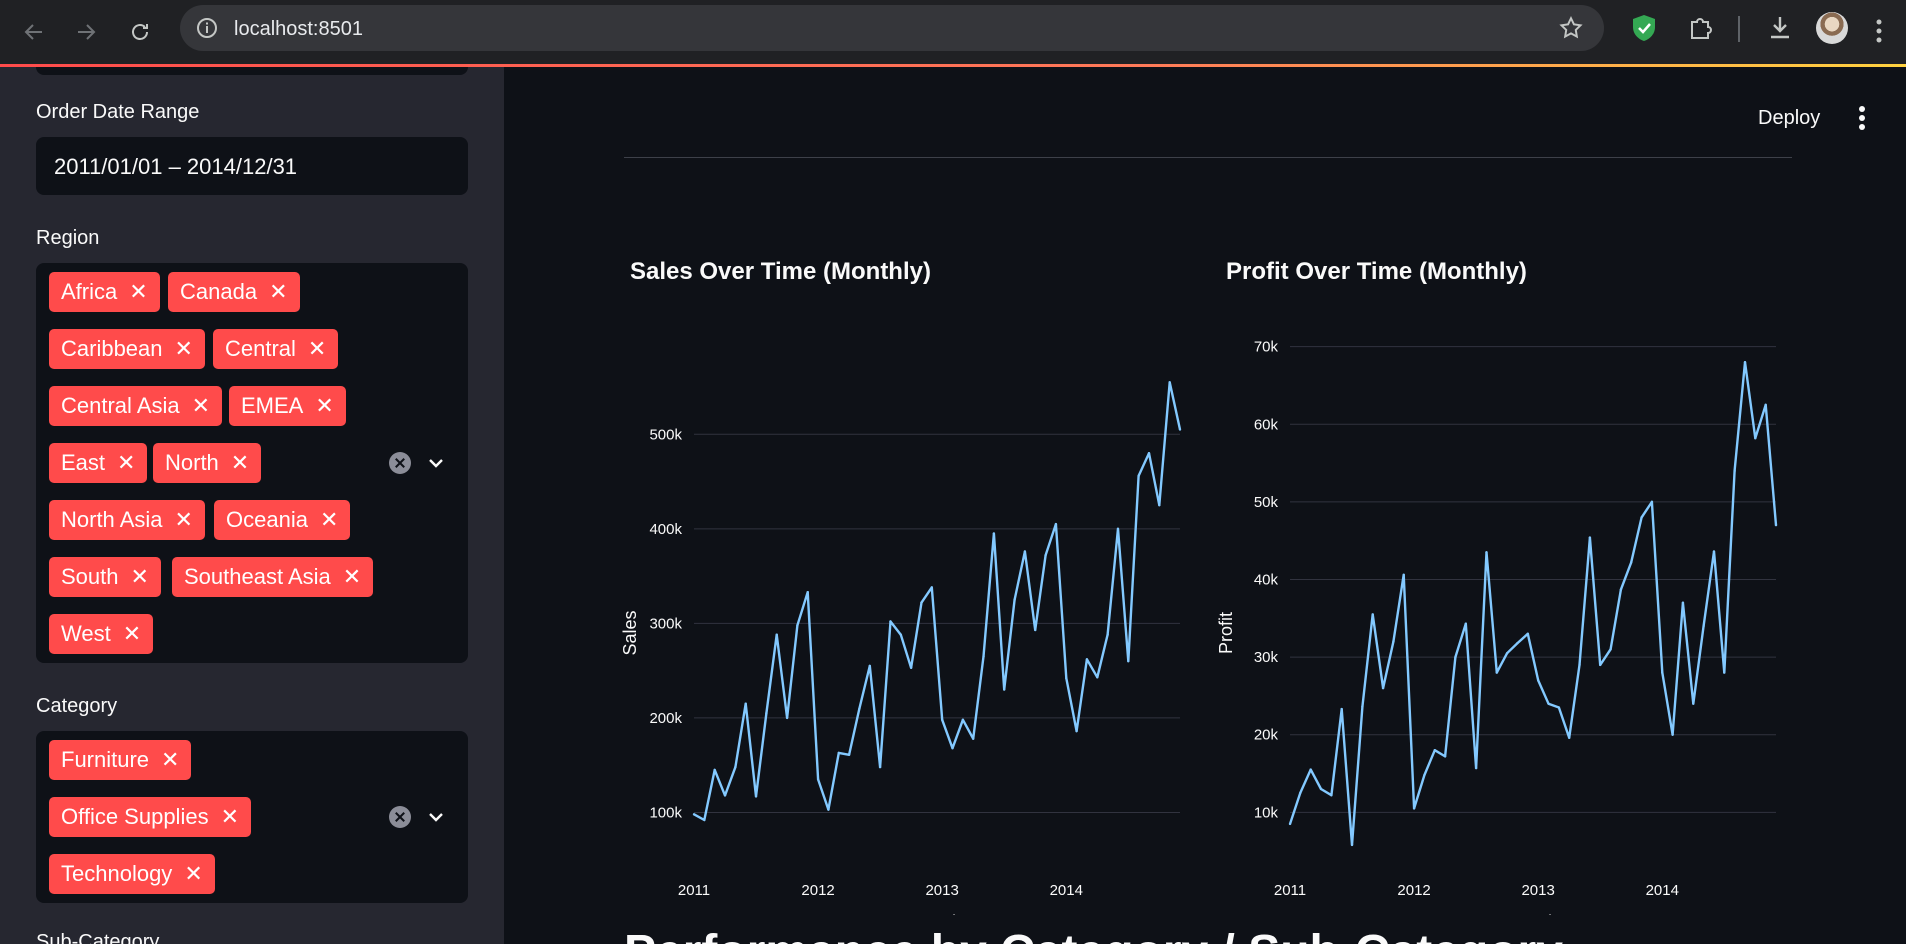 The image size is (1906, 944). I want to click on y-axis-label: Profit, so click(1226, 633).